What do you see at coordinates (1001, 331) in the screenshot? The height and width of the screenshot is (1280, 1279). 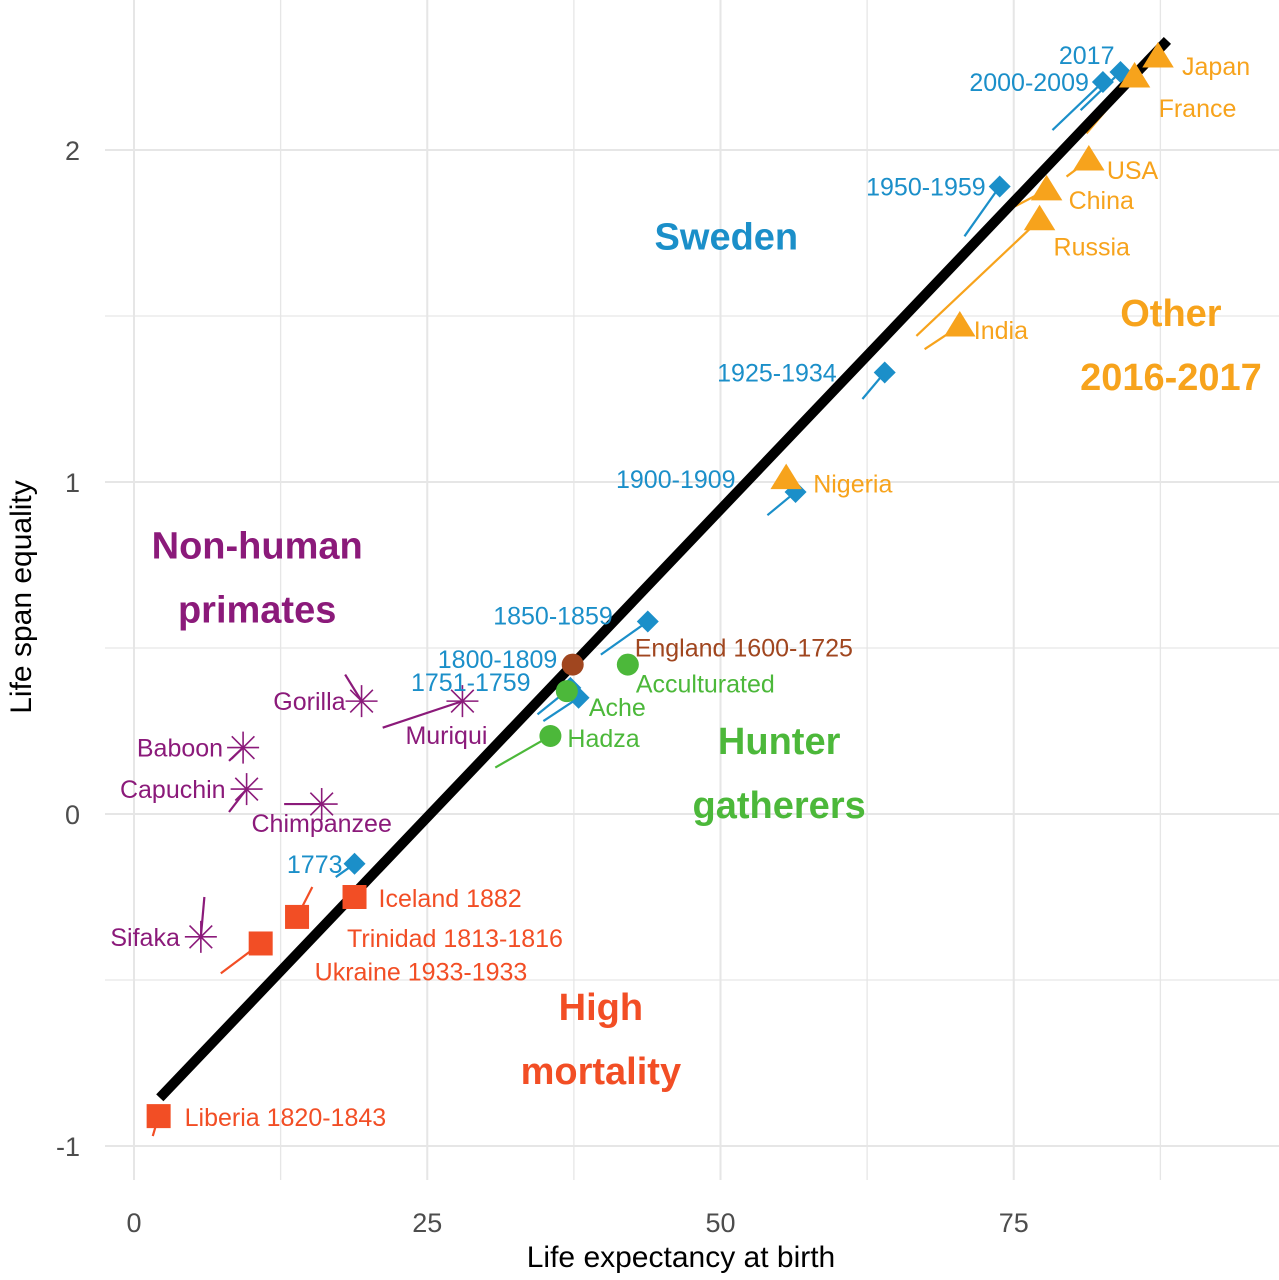 I see `point-label: India` at bounding box center [1001, 331].